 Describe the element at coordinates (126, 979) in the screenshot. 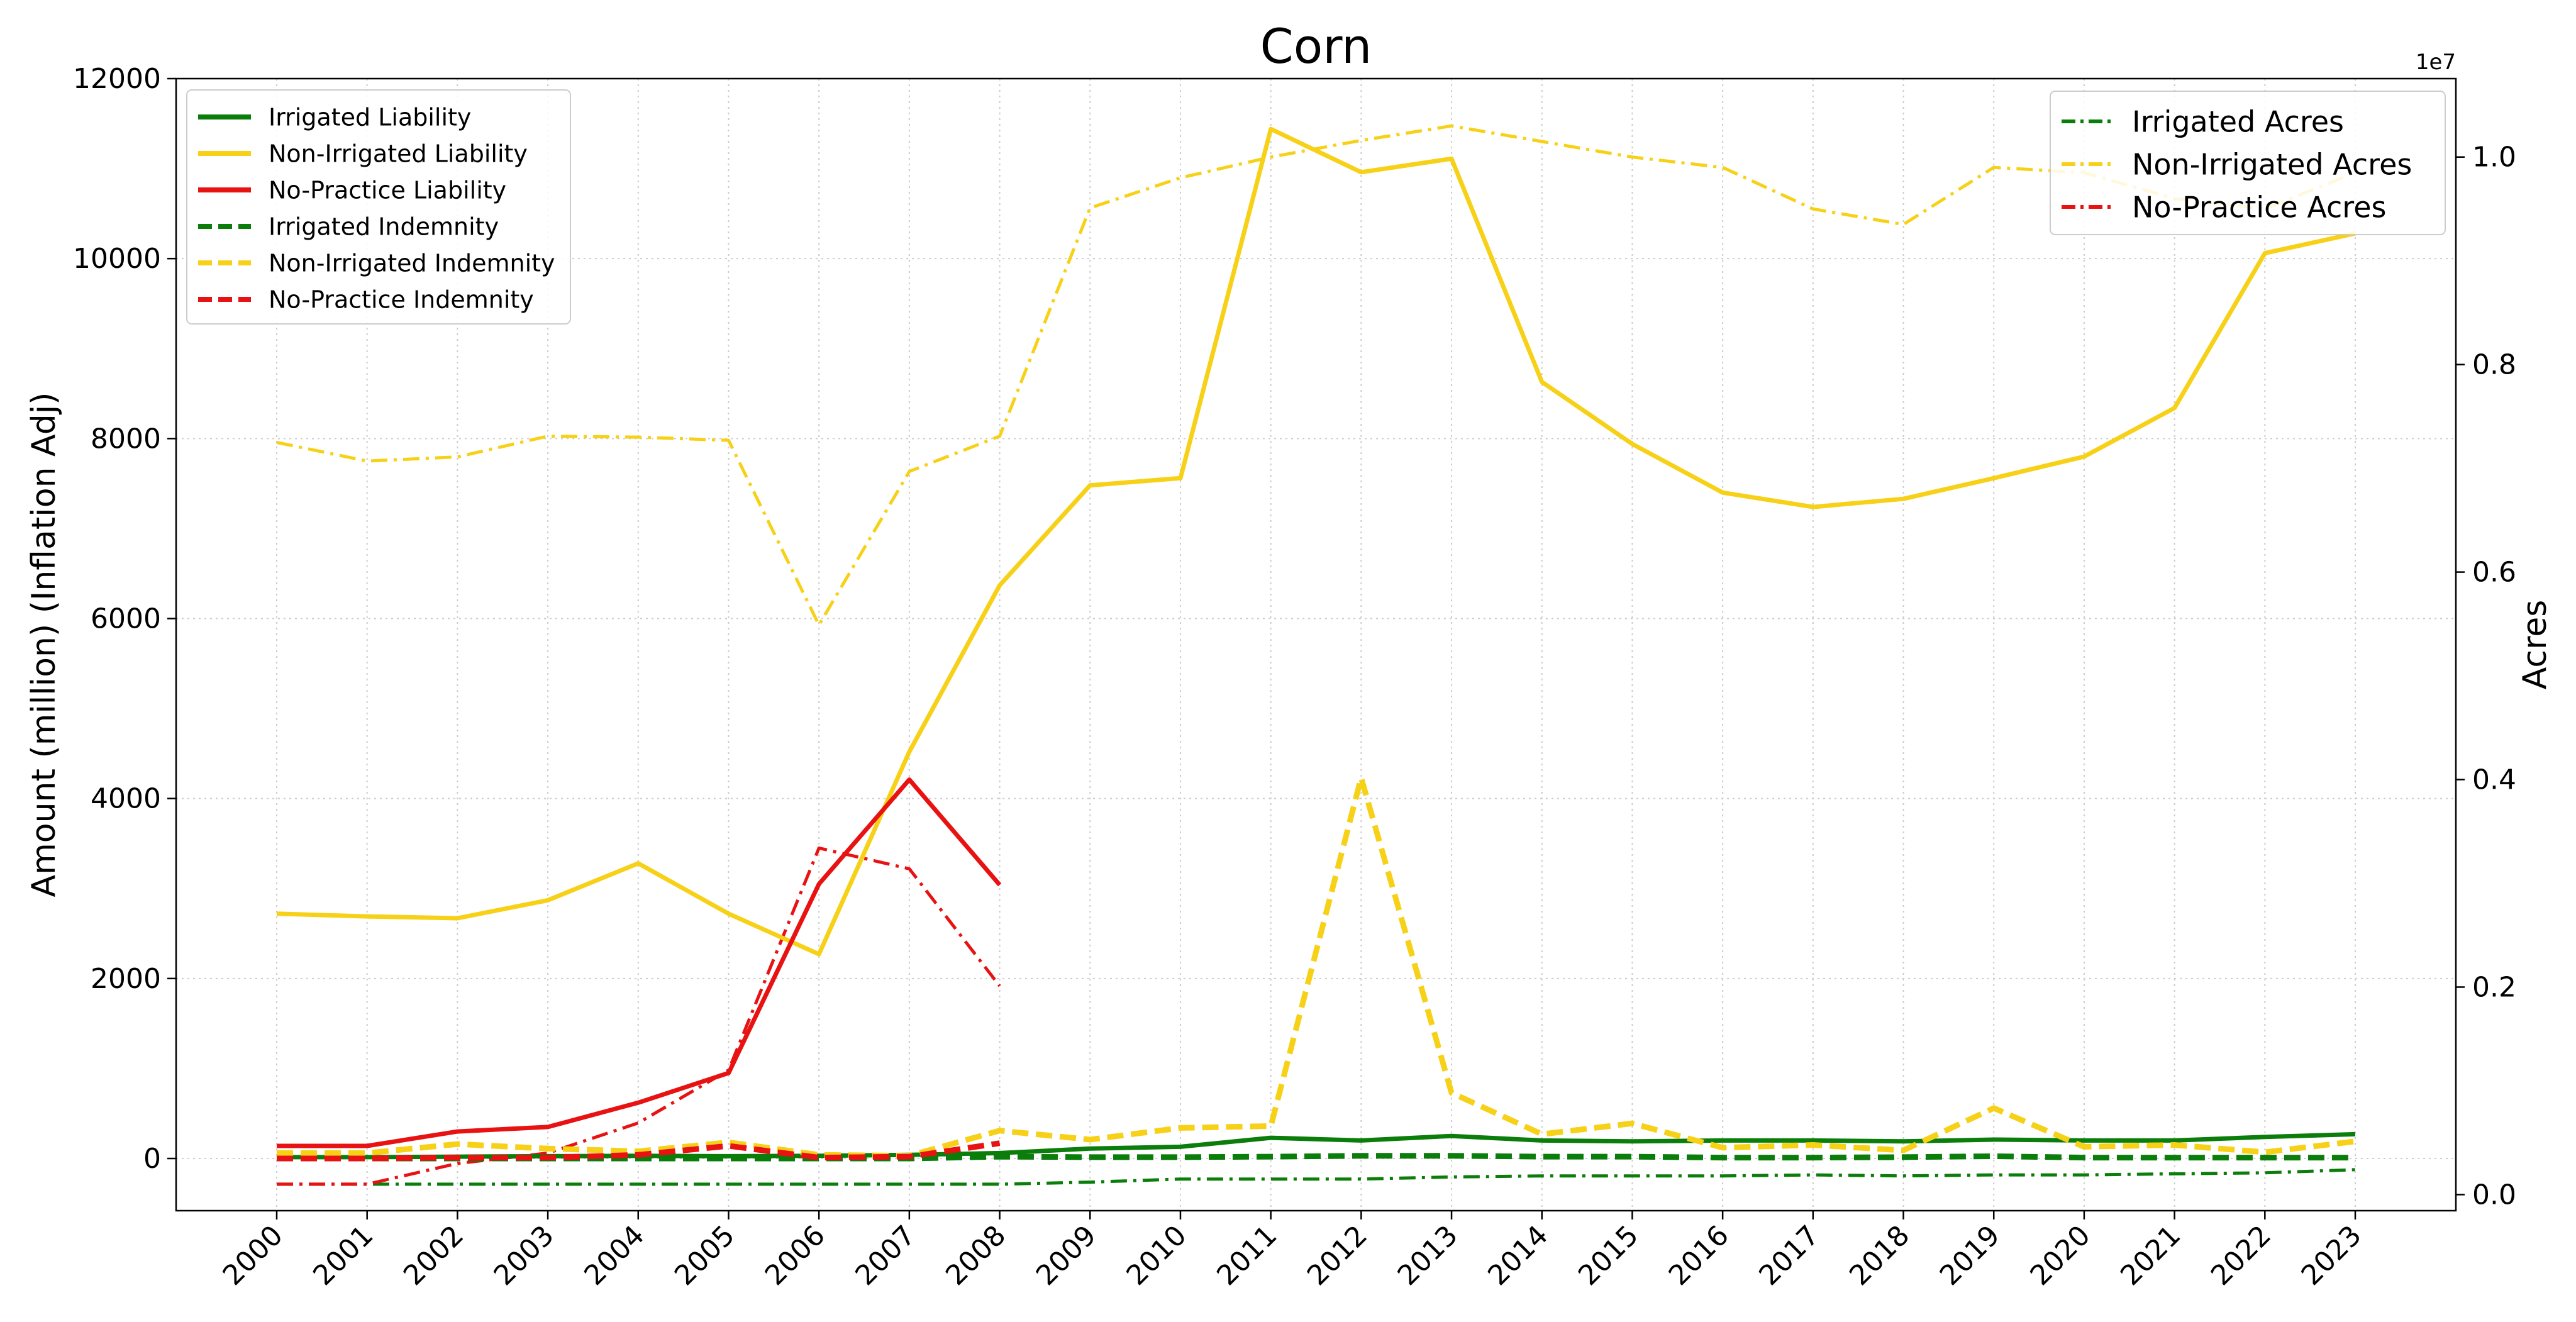

I see `y-tick-label-2000: 2000` at that location.